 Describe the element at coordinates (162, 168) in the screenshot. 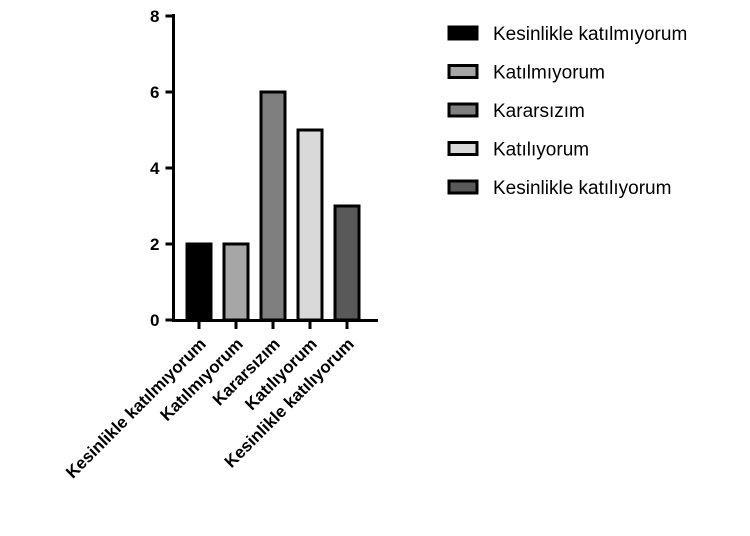

I see `y-ticks: 0 2 4 6 8` at that location.